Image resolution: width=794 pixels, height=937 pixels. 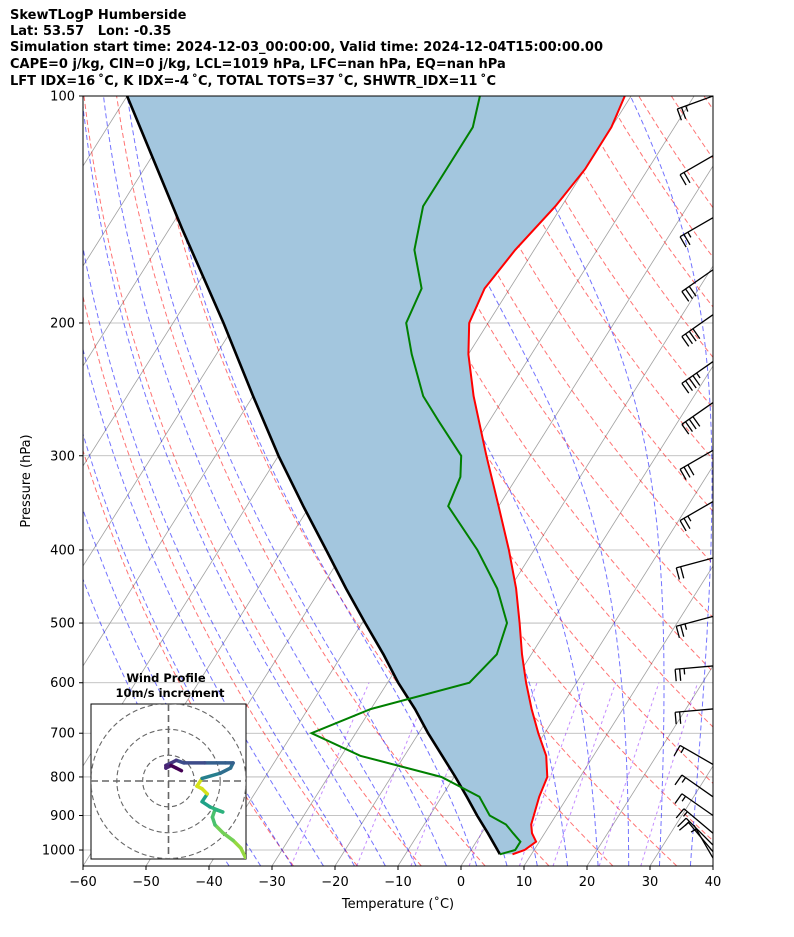 I want to click on x-tick-label: 0, so click(x=461, y=882).